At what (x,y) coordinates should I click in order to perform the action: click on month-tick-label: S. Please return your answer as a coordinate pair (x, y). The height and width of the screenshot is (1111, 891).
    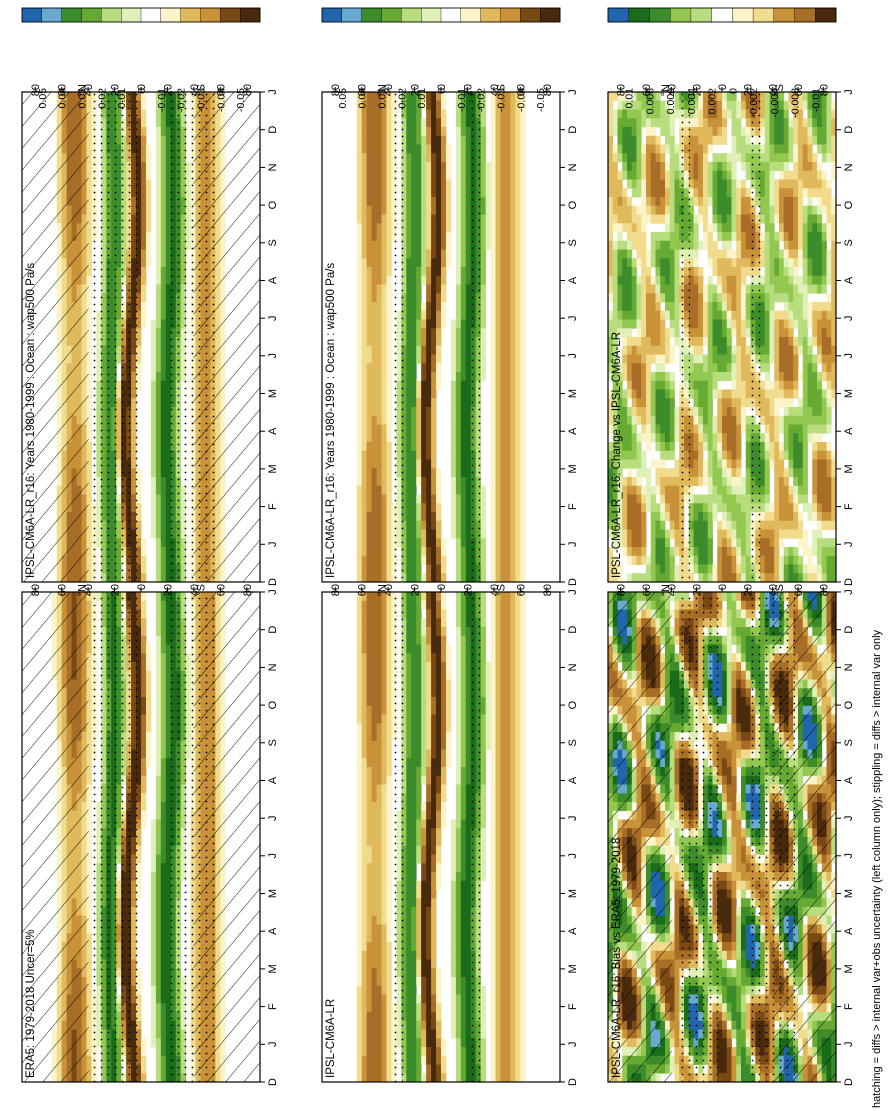
    Looking at the image, I should click on (273, 242).